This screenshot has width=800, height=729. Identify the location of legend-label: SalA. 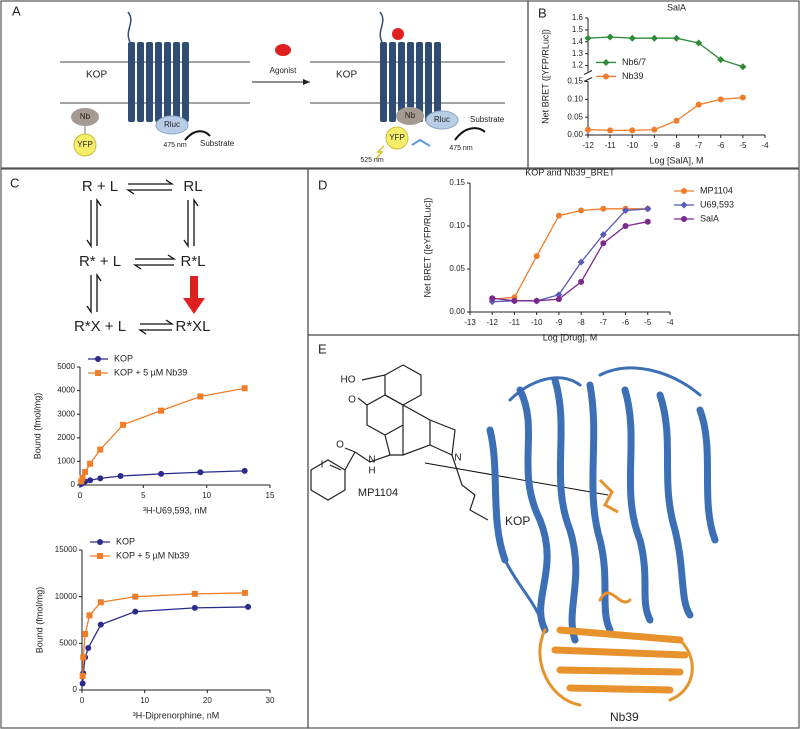
(709, 218).